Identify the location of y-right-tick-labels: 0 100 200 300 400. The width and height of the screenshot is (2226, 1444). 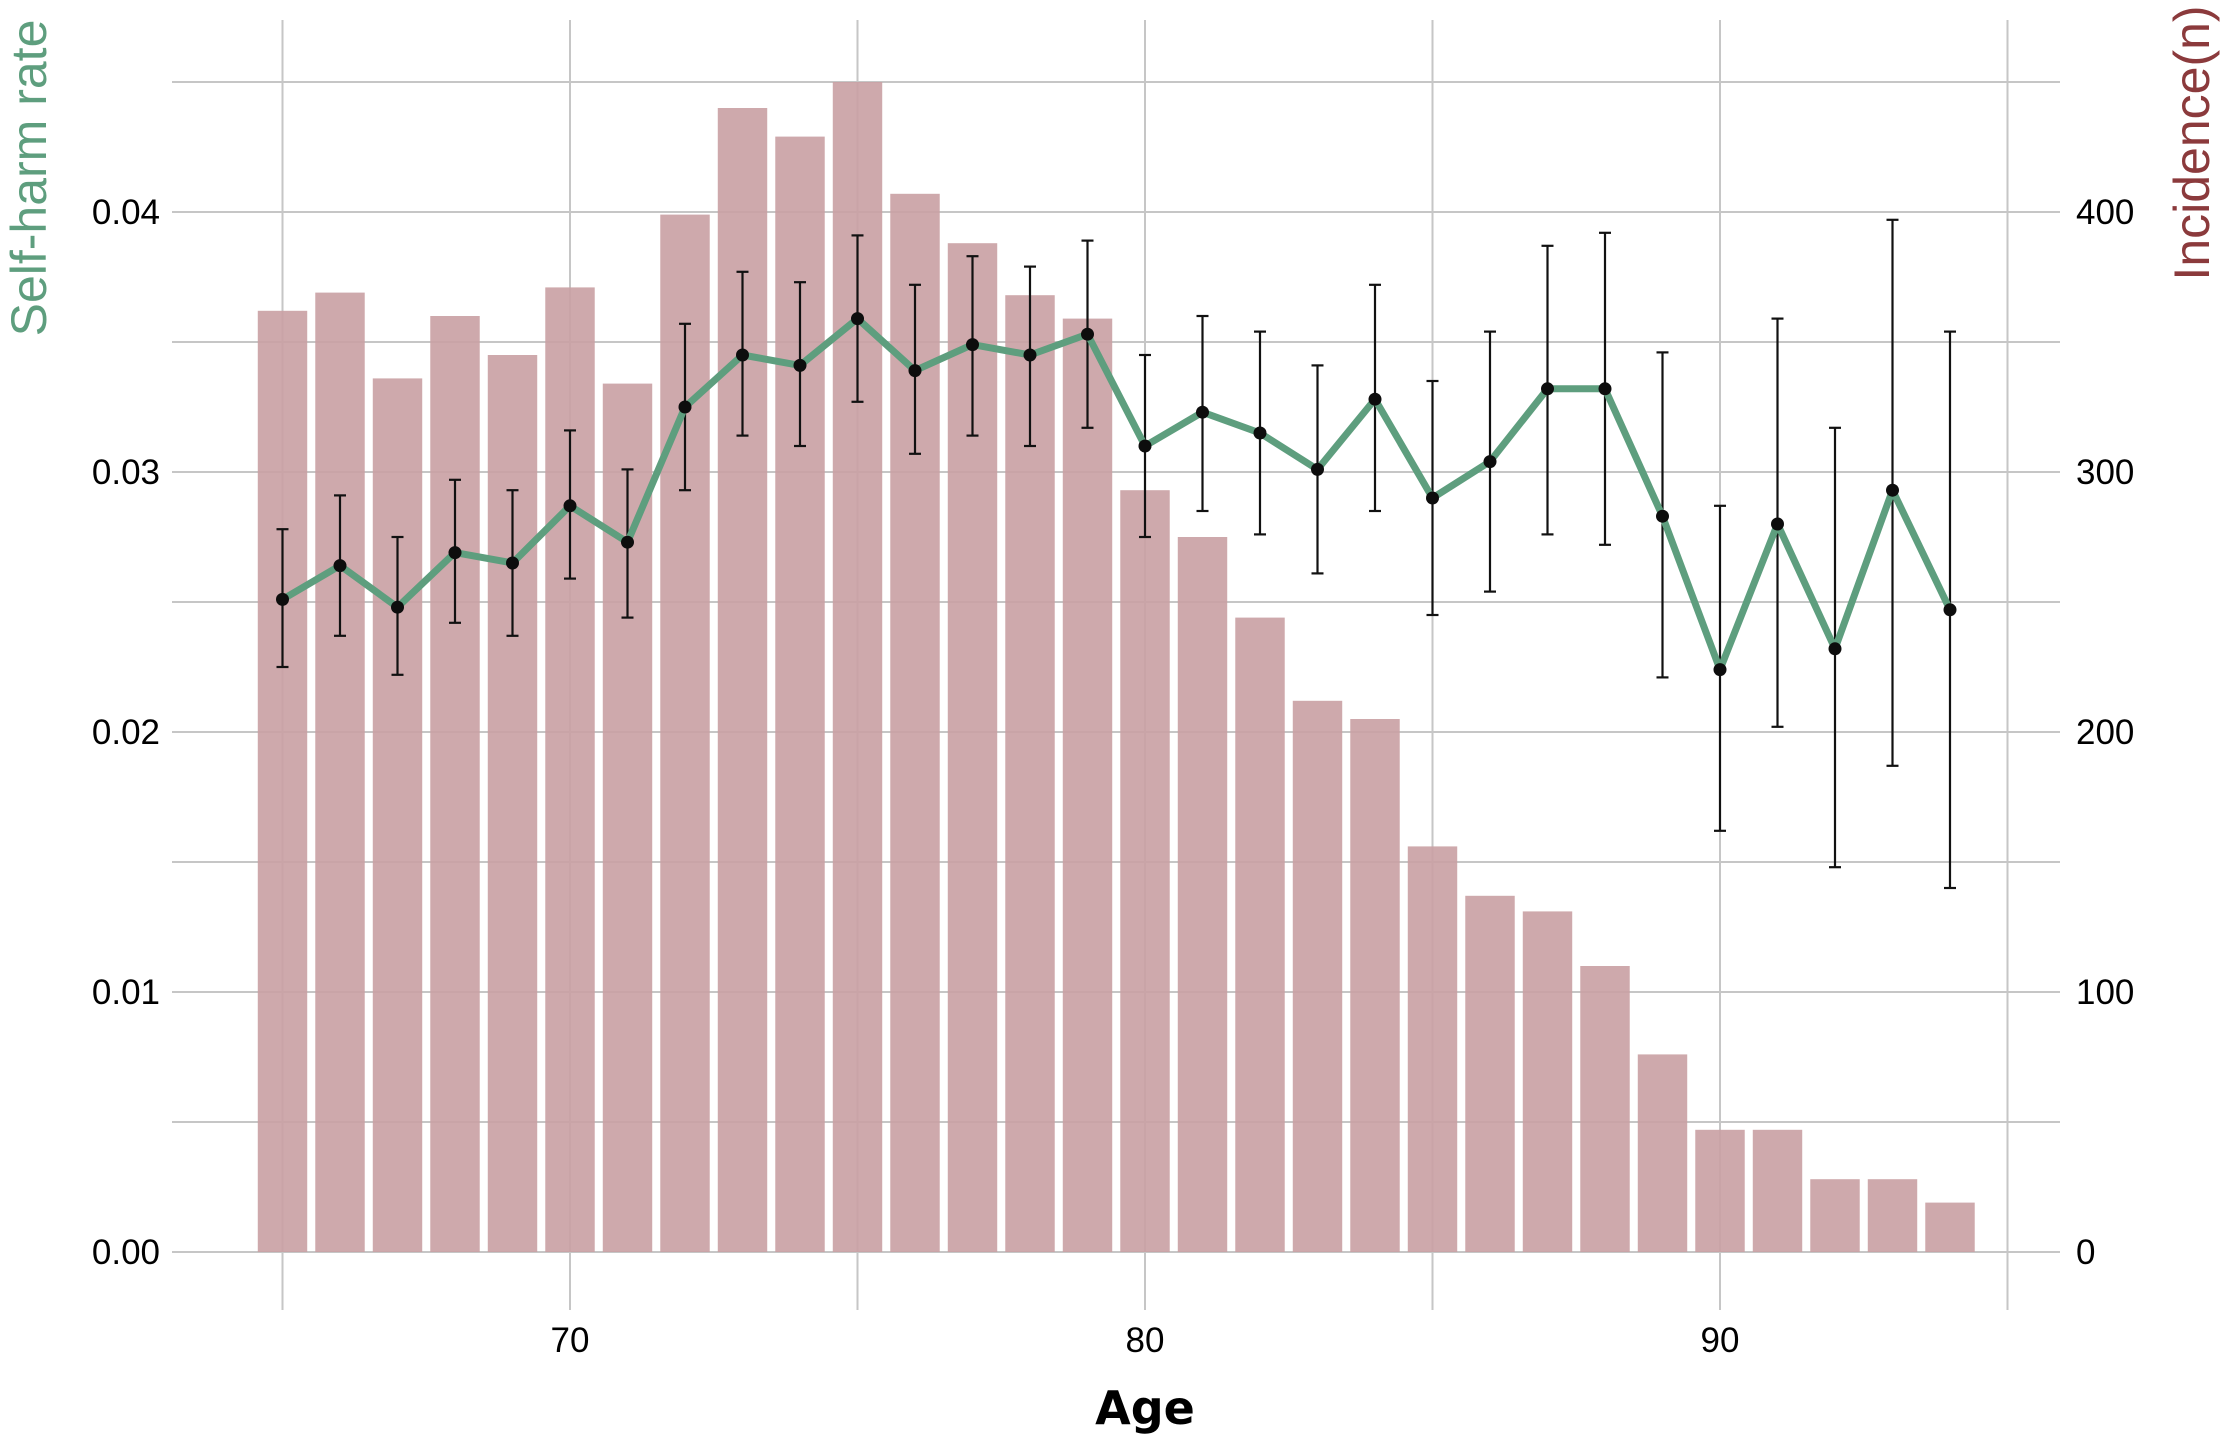
(2105, 732).